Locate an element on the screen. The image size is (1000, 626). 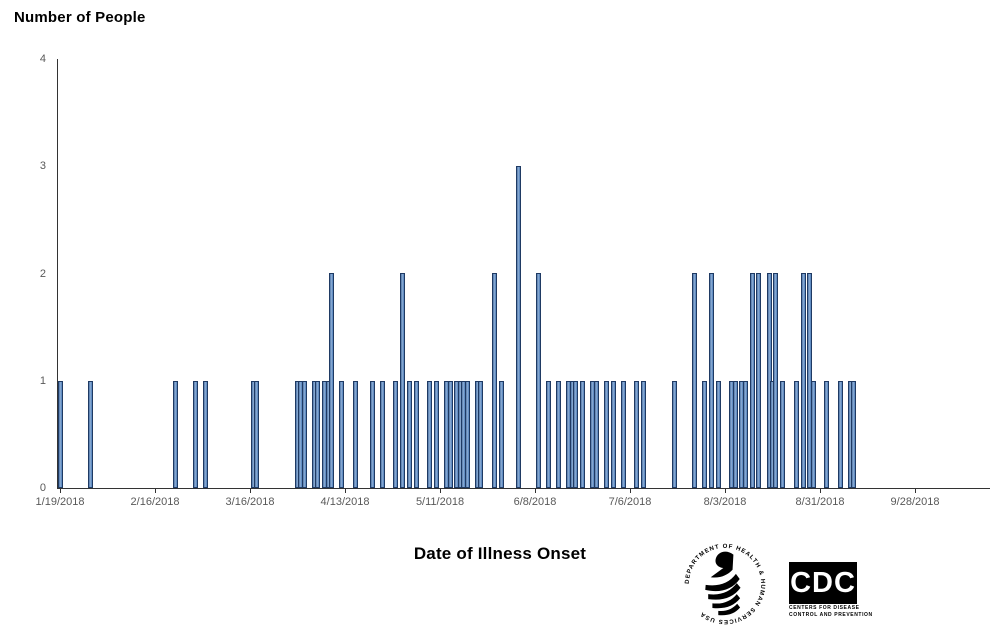
x-tick-label: 8/31/2018 is located at coordinates (820, 502).